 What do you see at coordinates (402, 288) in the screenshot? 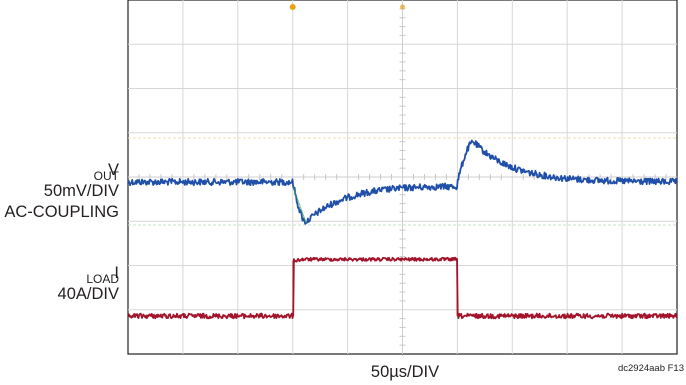
I see `iload-trace` at bounding box center [402, 288].